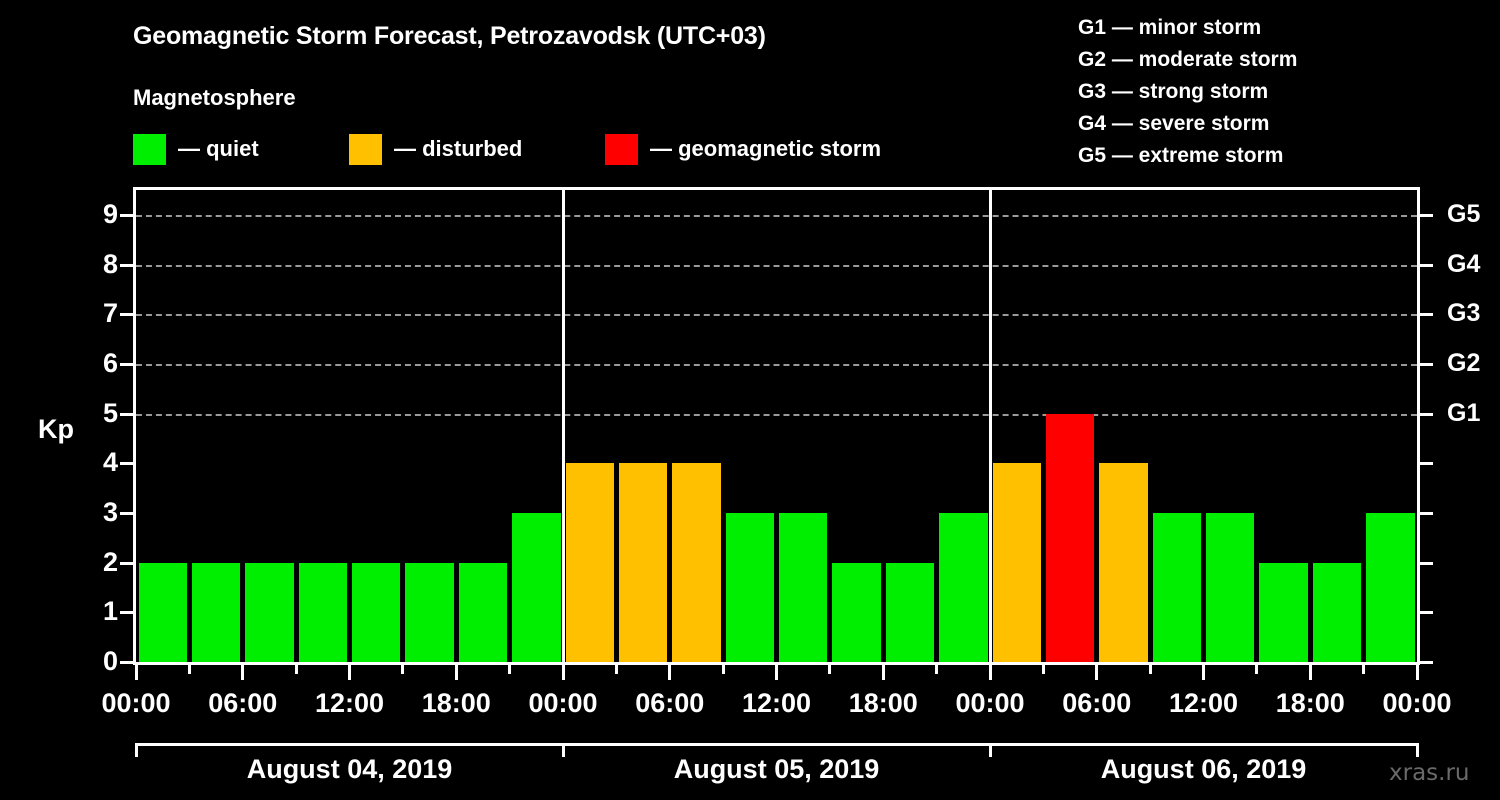  I want to click on chart-subtitle: Magnetosphere, so click(214, 97).